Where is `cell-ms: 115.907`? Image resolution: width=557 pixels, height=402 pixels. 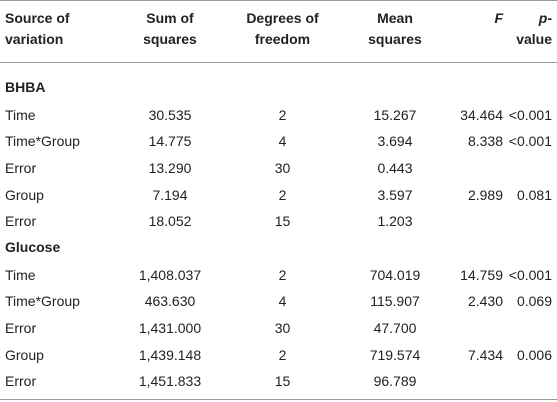 cell-ms: 115.907 is located at coordinates (395, 301).